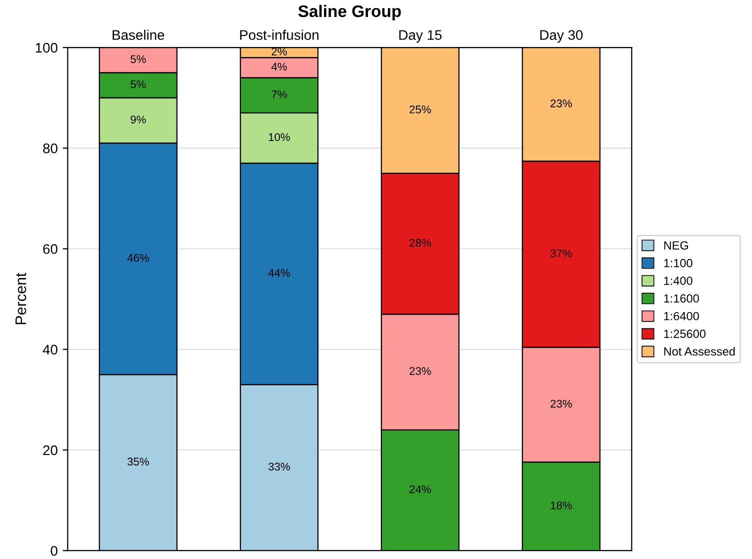  I want to click on legend-label: Not Assessed, so click(699, 351).